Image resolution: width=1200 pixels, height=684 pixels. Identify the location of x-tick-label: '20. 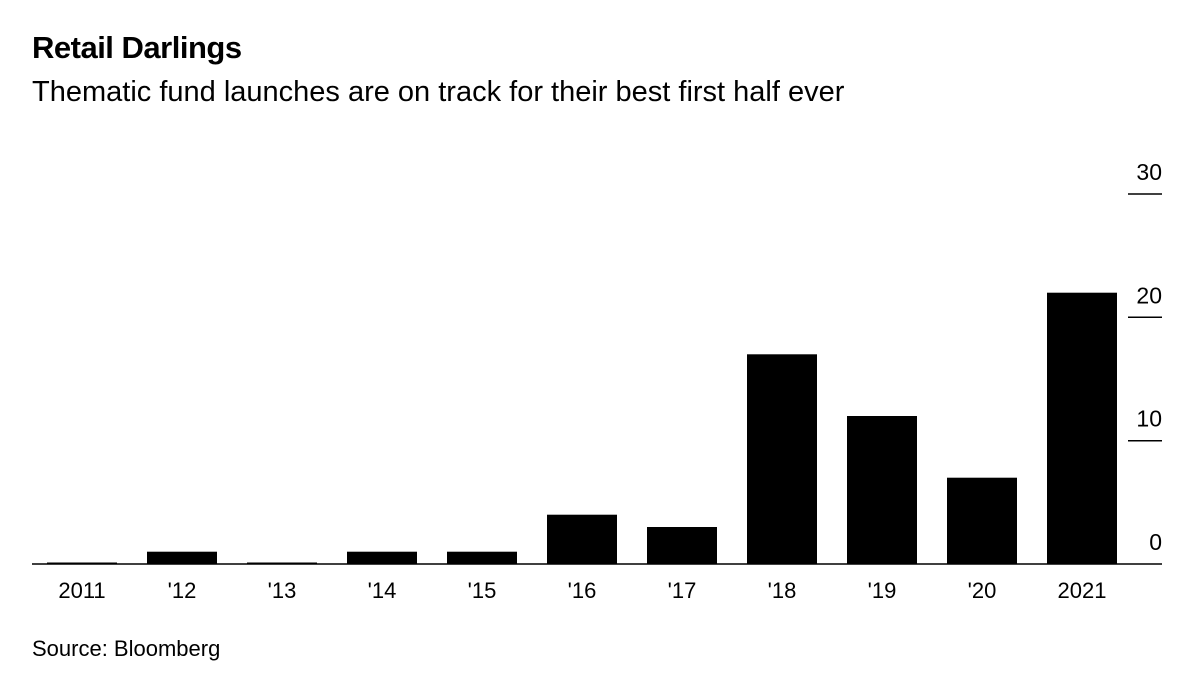
(982, 590).